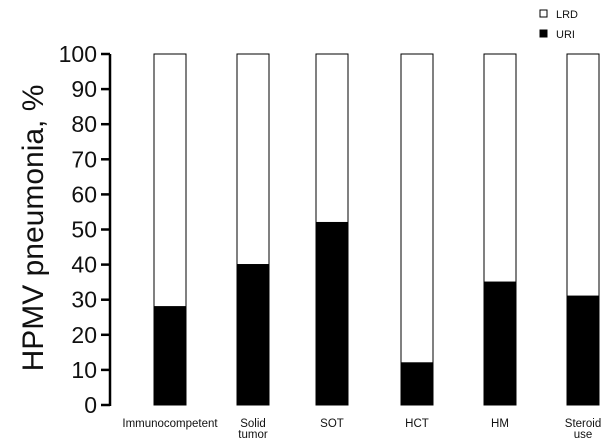 Image resolution: width=607 pixels, height=444 pixels. What do you see at coordinates (565, 35) in the screenshot?
I see `legend-label: URI` at bounding box center [565, 35].